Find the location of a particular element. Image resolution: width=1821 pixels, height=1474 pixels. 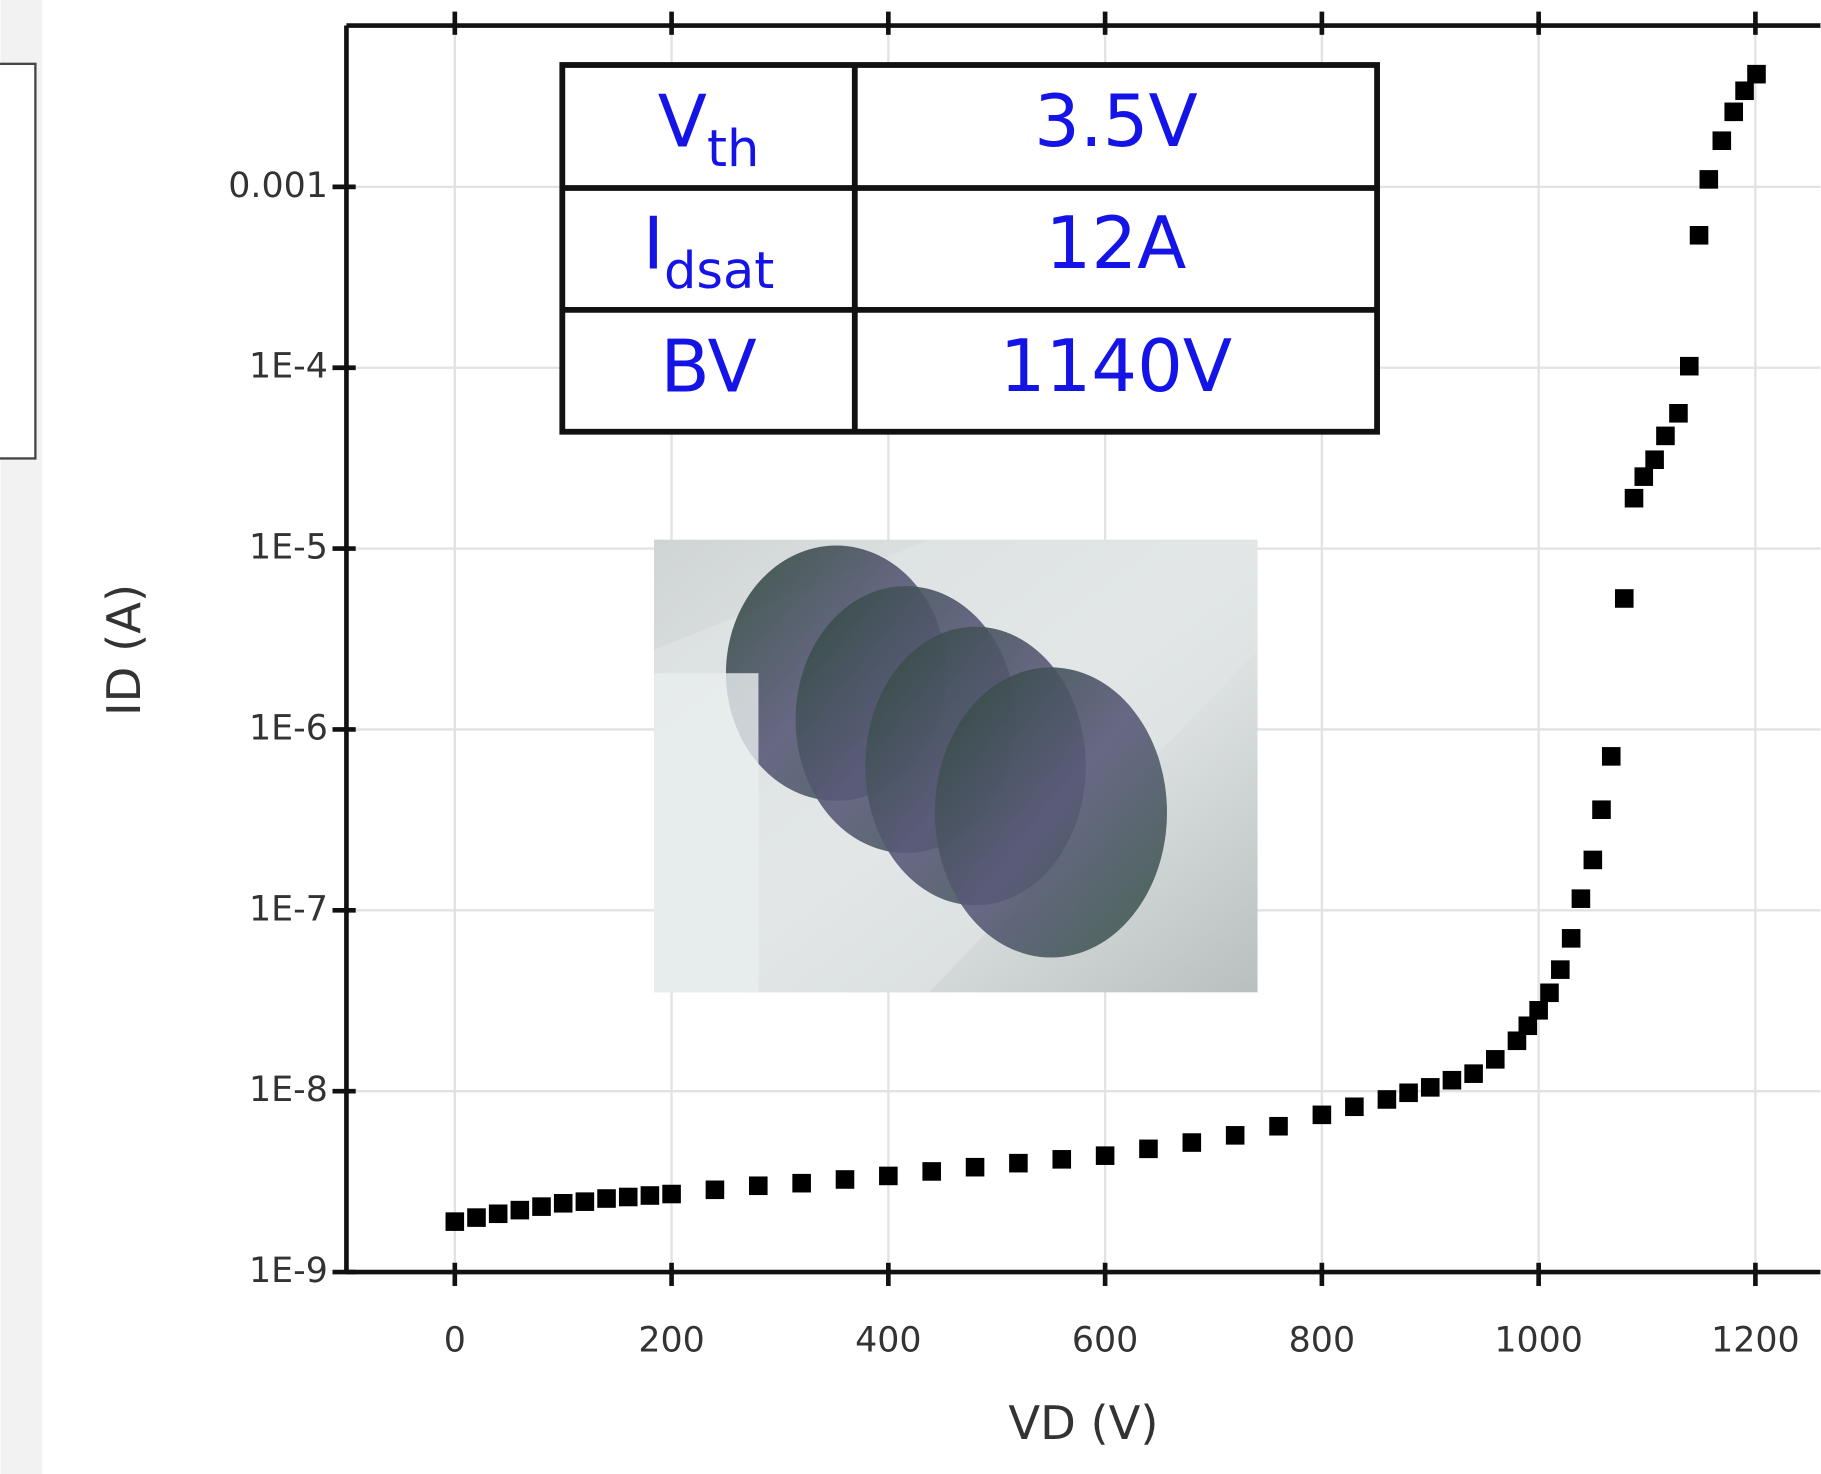

x-tick-label: 800 is located at coordinates (1322, 1341).